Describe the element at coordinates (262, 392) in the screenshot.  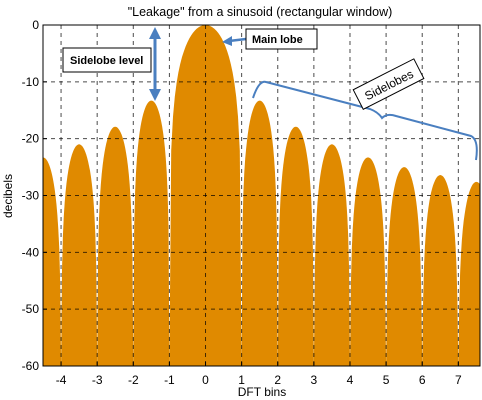
I see `x-axis-label: DFT bins` at that location.